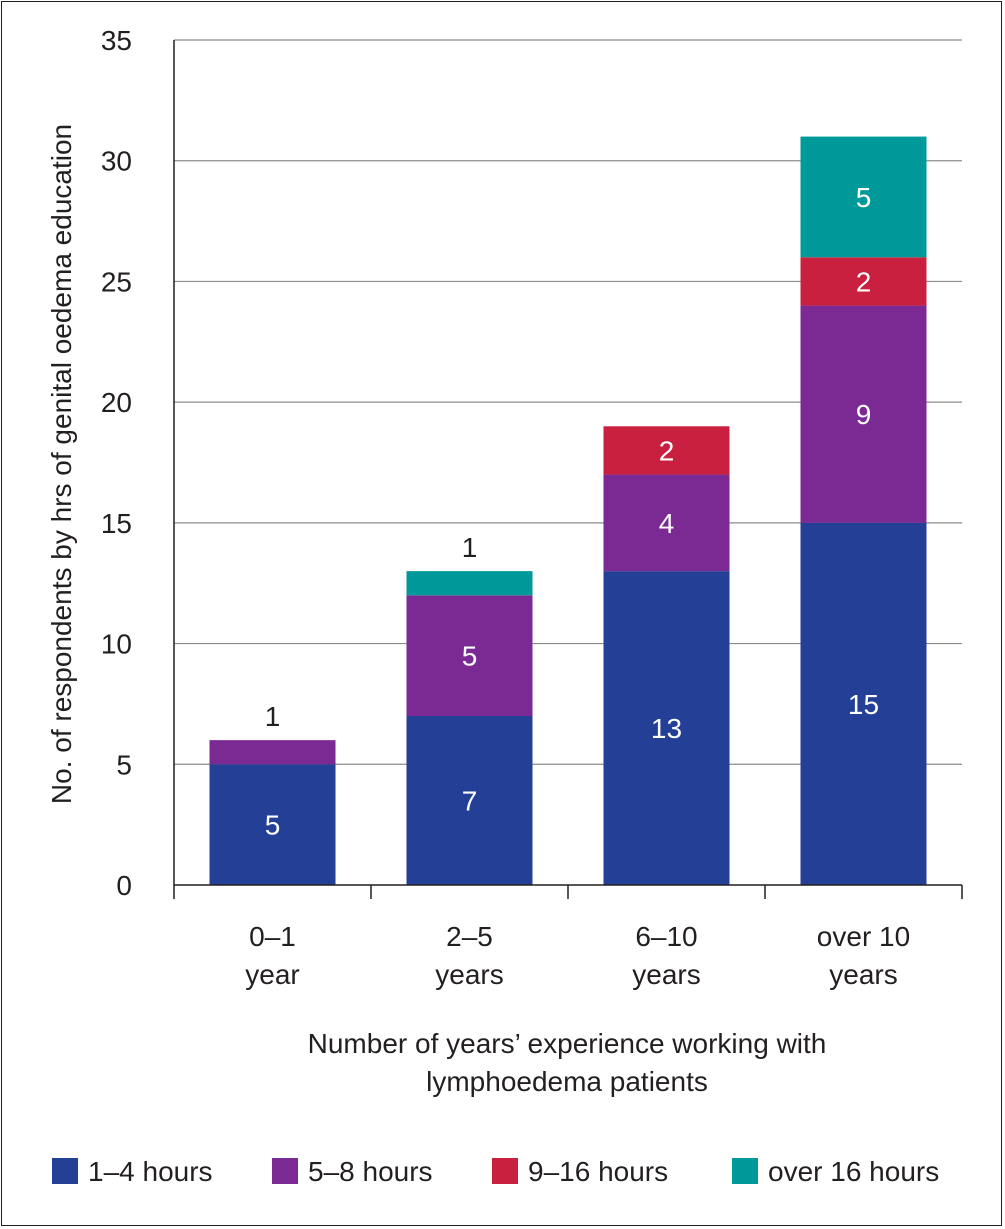  I want to click on data-label: 7, so click(470, 801).